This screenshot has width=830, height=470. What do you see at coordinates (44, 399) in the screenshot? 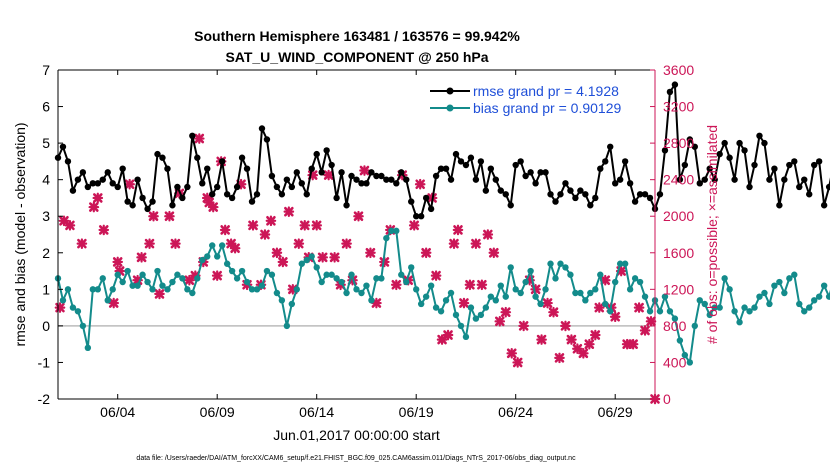
I see `y-tick-label: -2` at bounding box center [44, 399].